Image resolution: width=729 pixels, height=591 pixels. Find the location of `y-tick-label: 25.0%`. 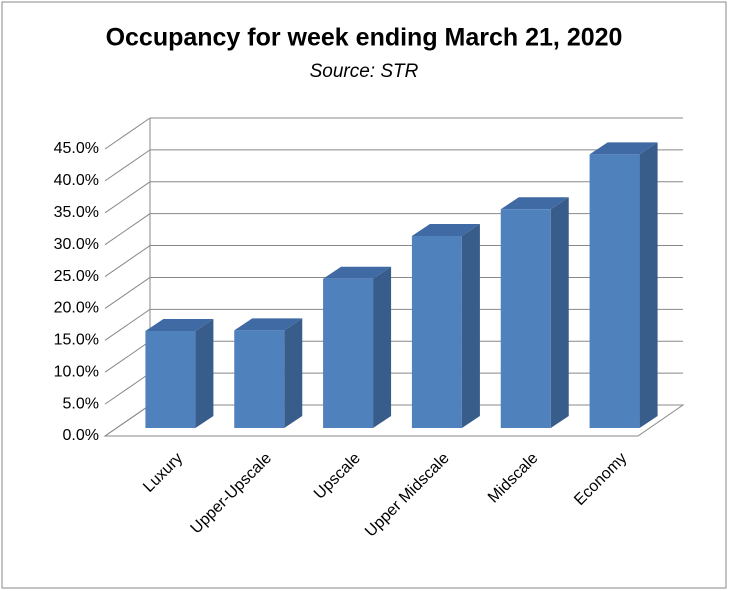

y-tick-label: 25.0% is located at coordinates (76, 276).